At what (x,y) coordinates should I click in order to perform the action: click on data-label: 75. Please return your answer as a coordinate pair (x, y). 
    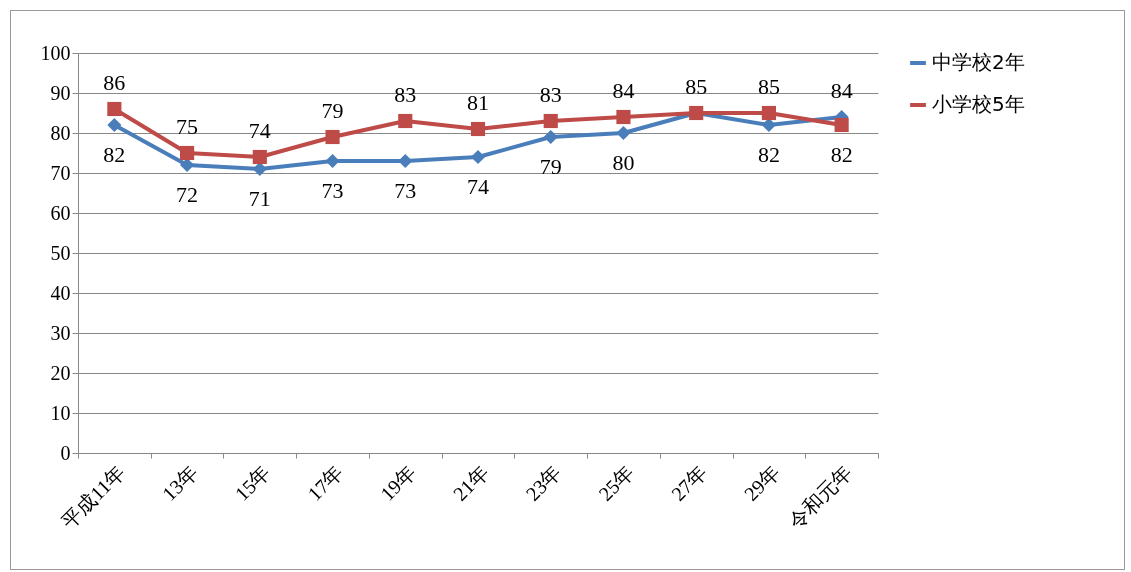
    Looking at the image, I should click on (187, 126).